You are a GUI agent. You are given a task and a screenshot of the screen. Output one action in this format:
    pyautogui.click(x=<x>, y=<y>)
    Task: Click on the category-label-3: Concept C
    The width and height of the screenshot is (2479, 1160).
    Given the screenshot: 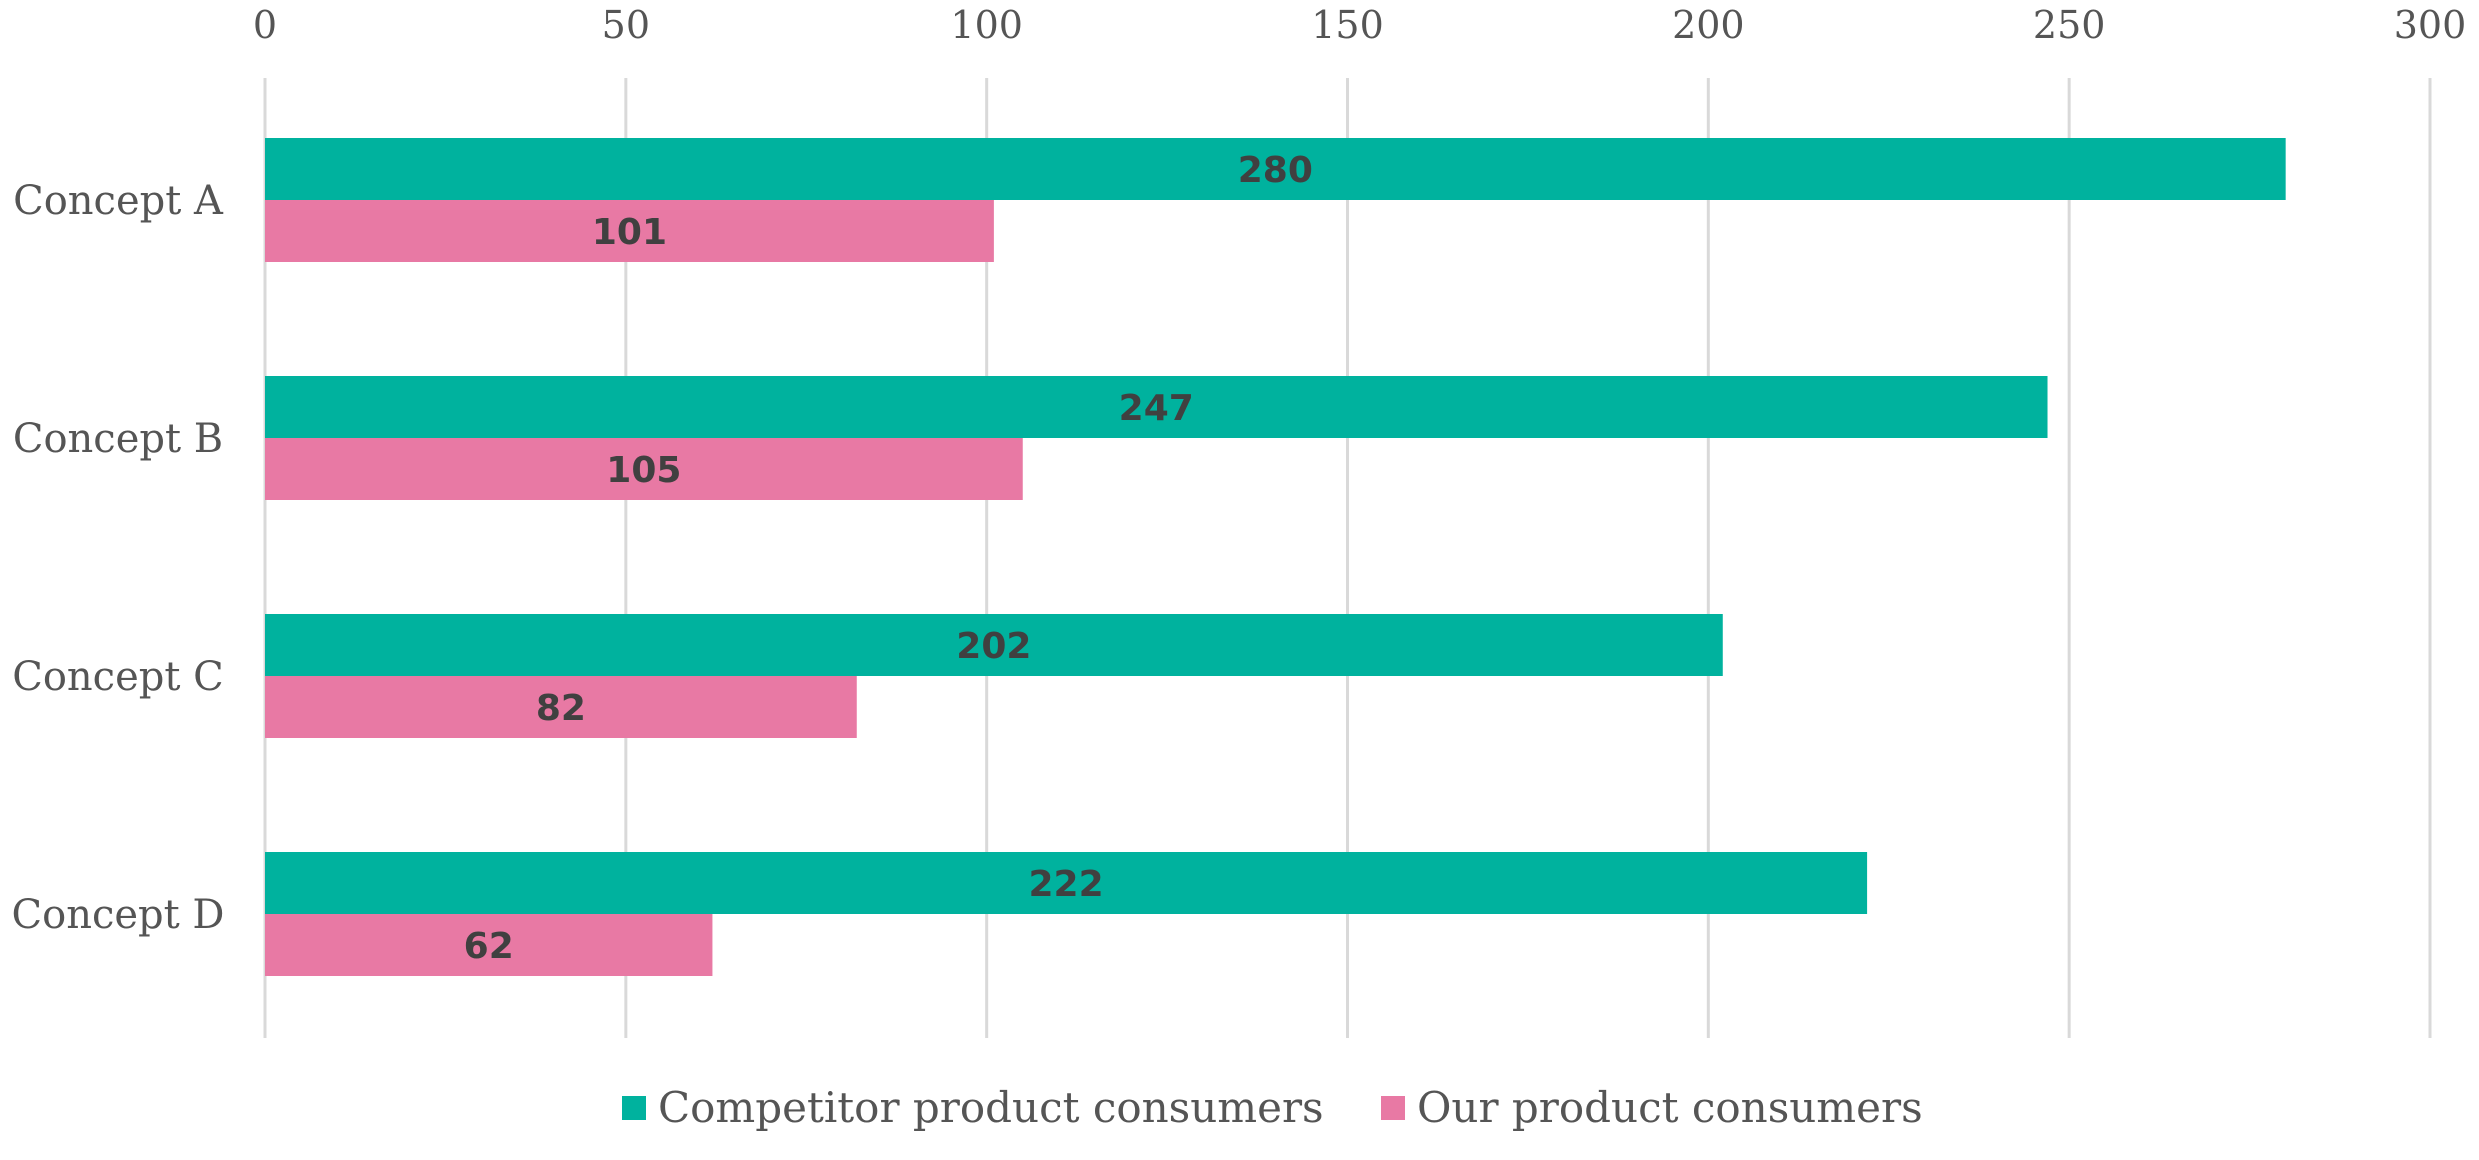 What is the action you would take?
    pyautogui.click(x=118, y=677)
    